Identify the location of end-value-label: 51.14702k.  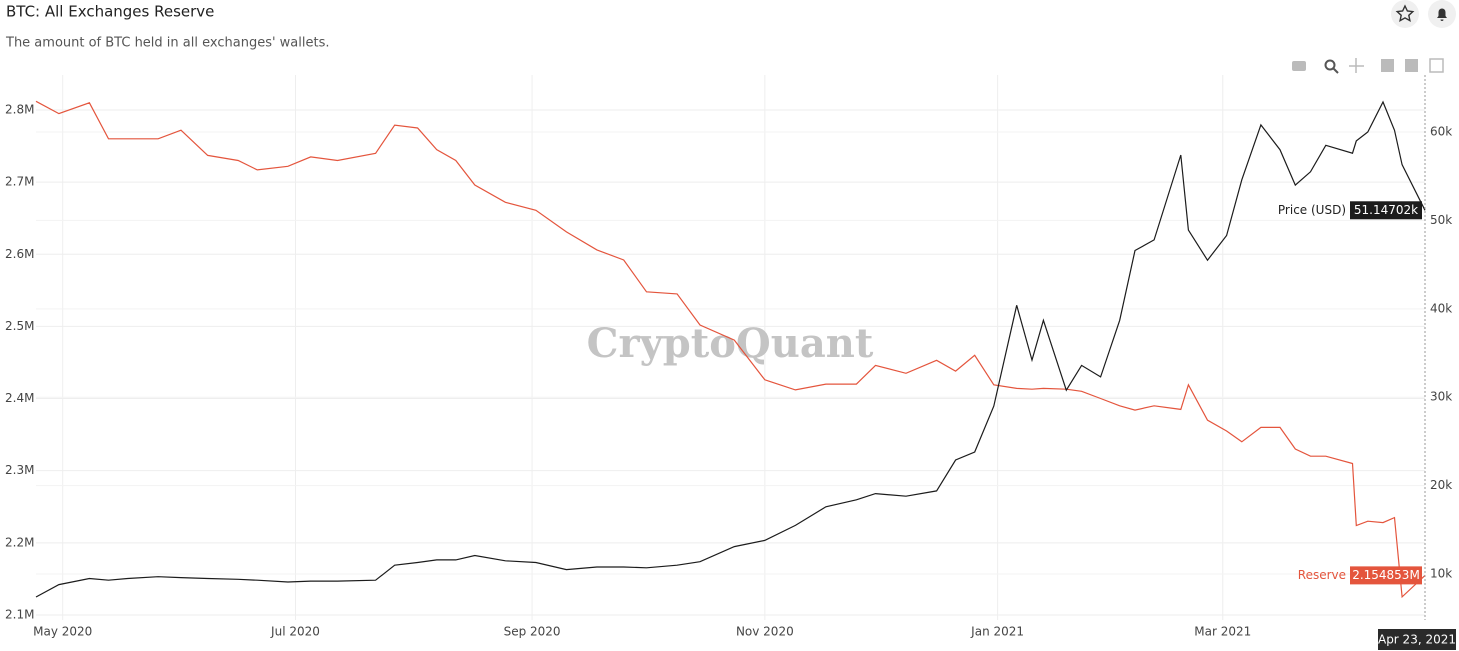
(1386, 210).